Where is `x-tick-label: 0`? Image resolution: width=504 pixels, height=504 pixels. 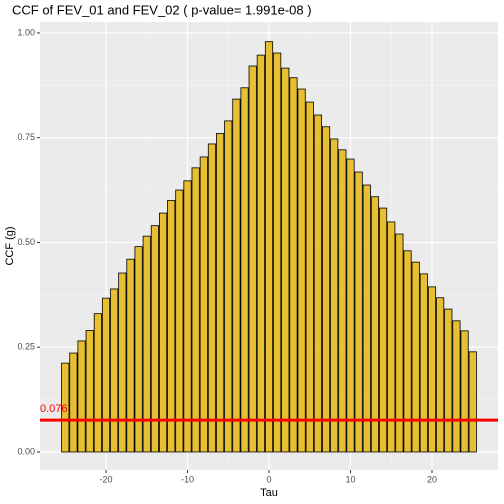 x-tick-label: 0 is located at coordinates (268, 479).